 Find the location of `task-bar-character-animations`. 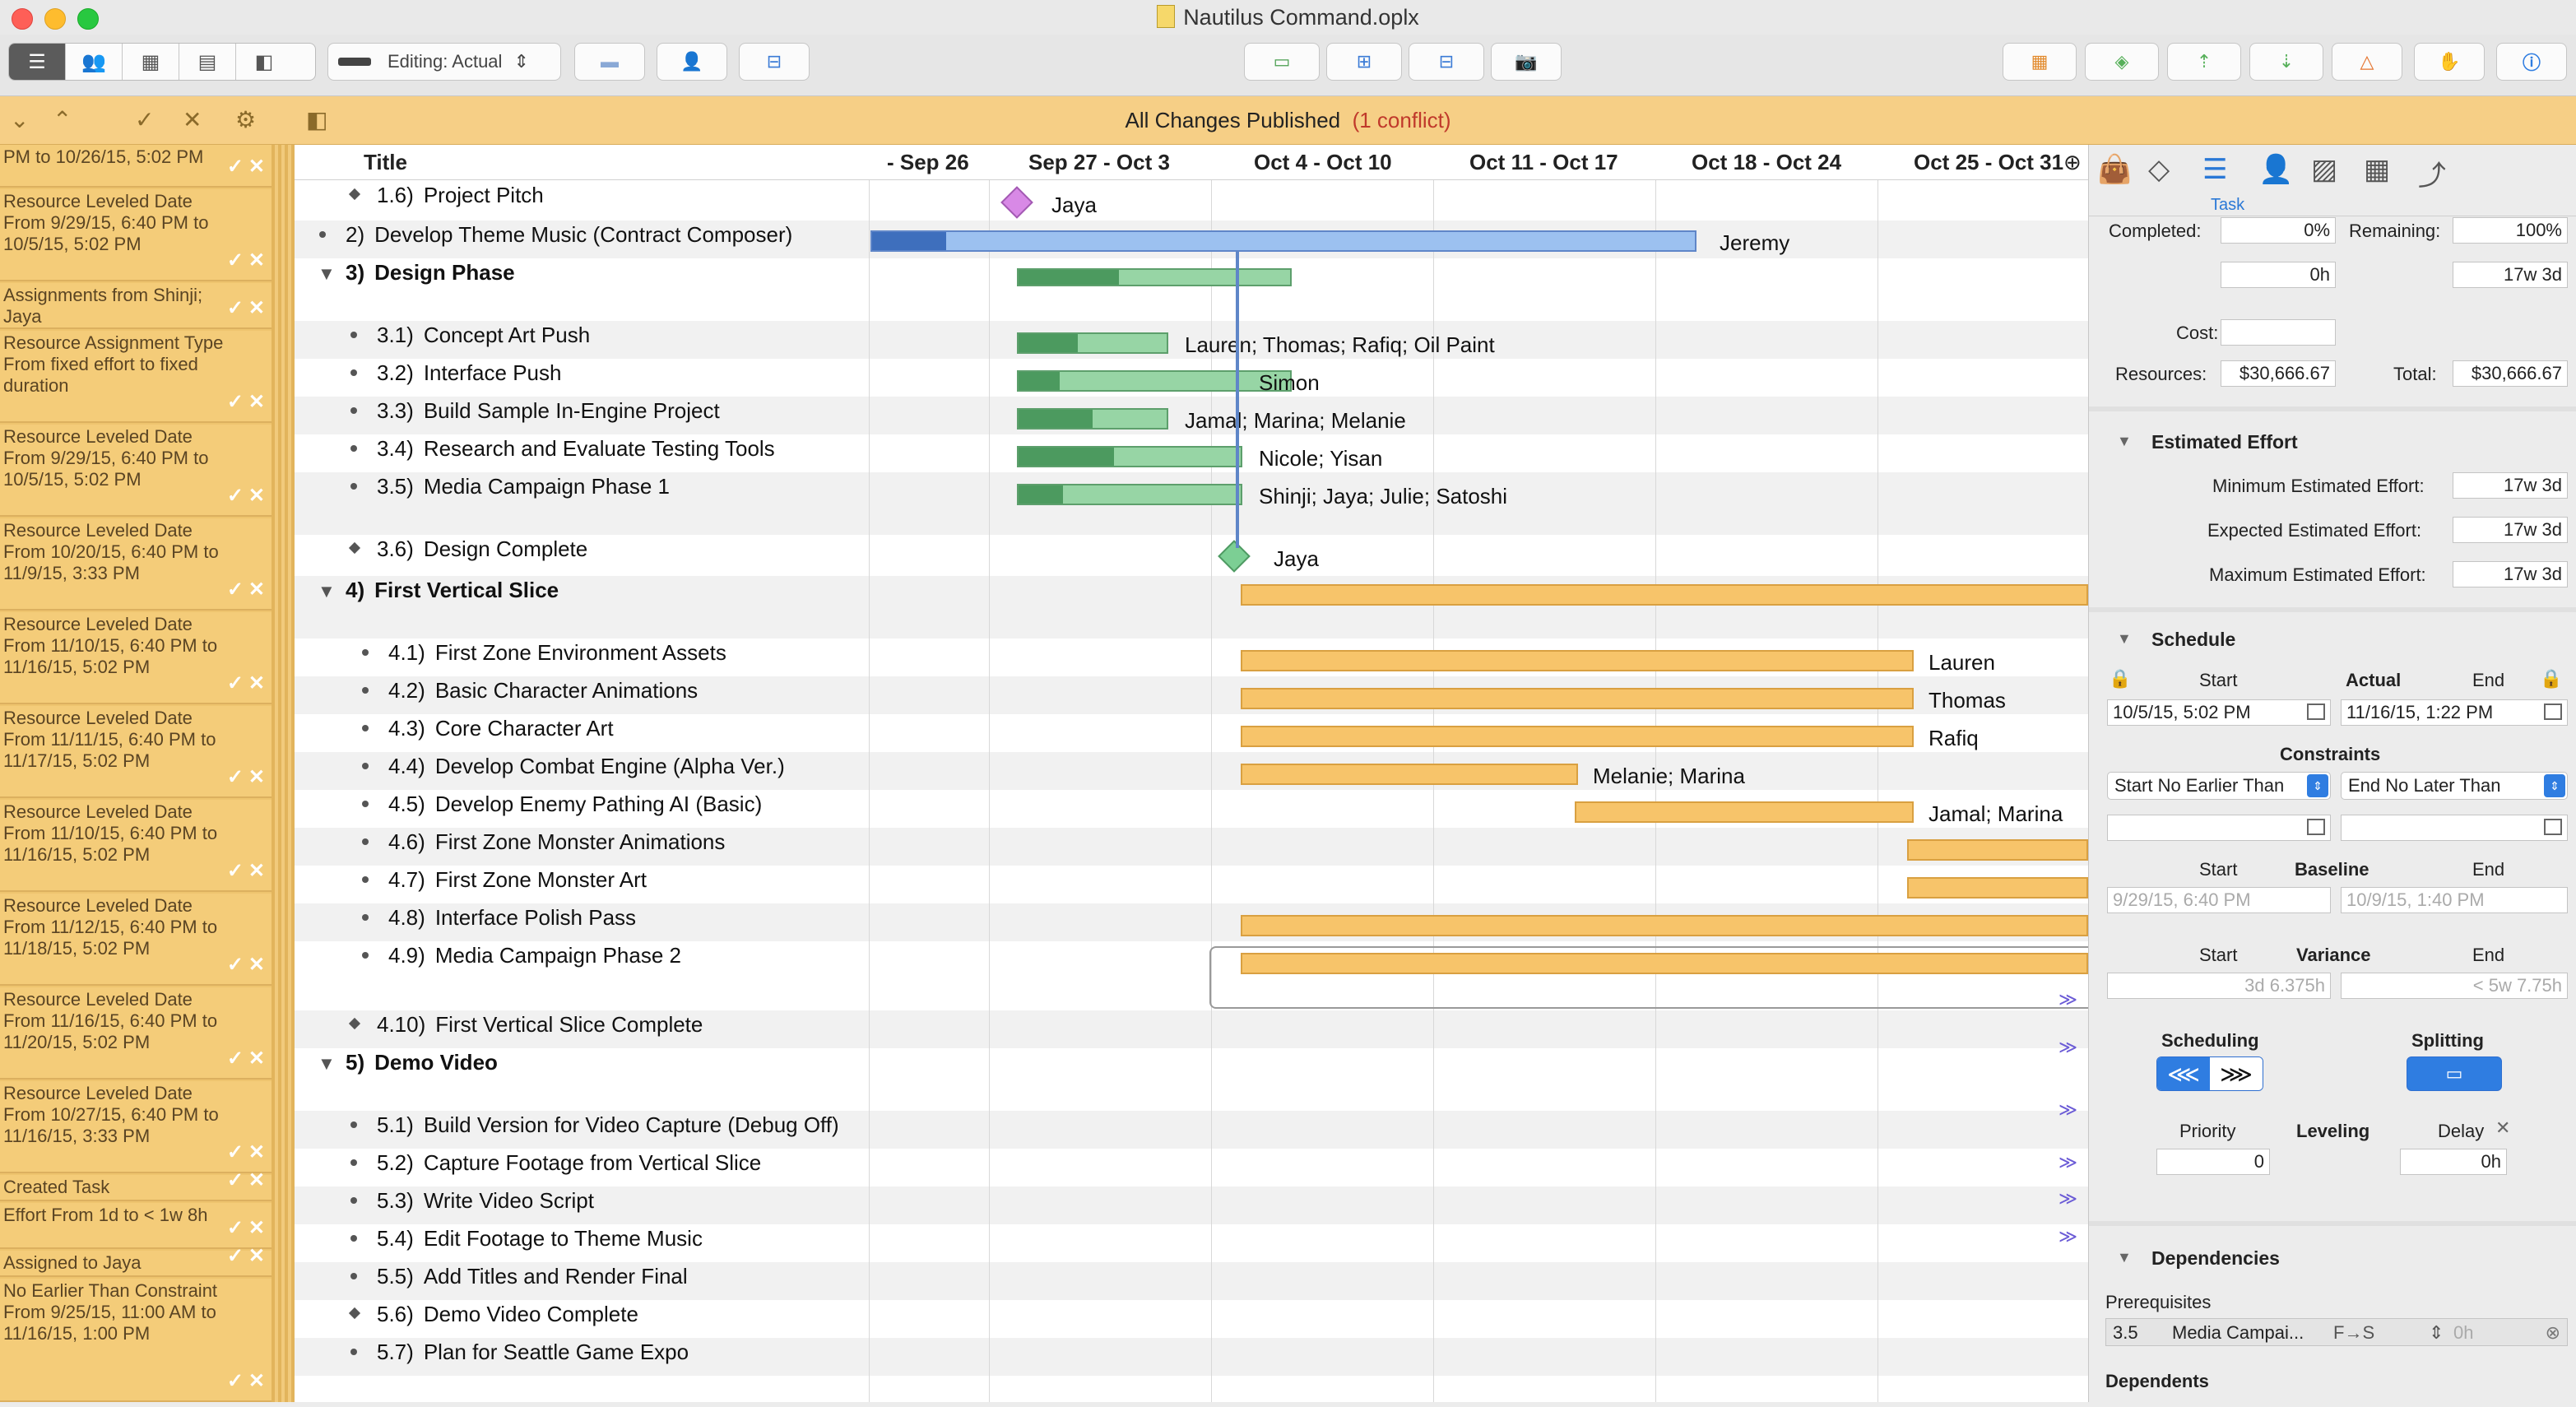

task-bar-character-animations is located at coordinates (1577, 698).